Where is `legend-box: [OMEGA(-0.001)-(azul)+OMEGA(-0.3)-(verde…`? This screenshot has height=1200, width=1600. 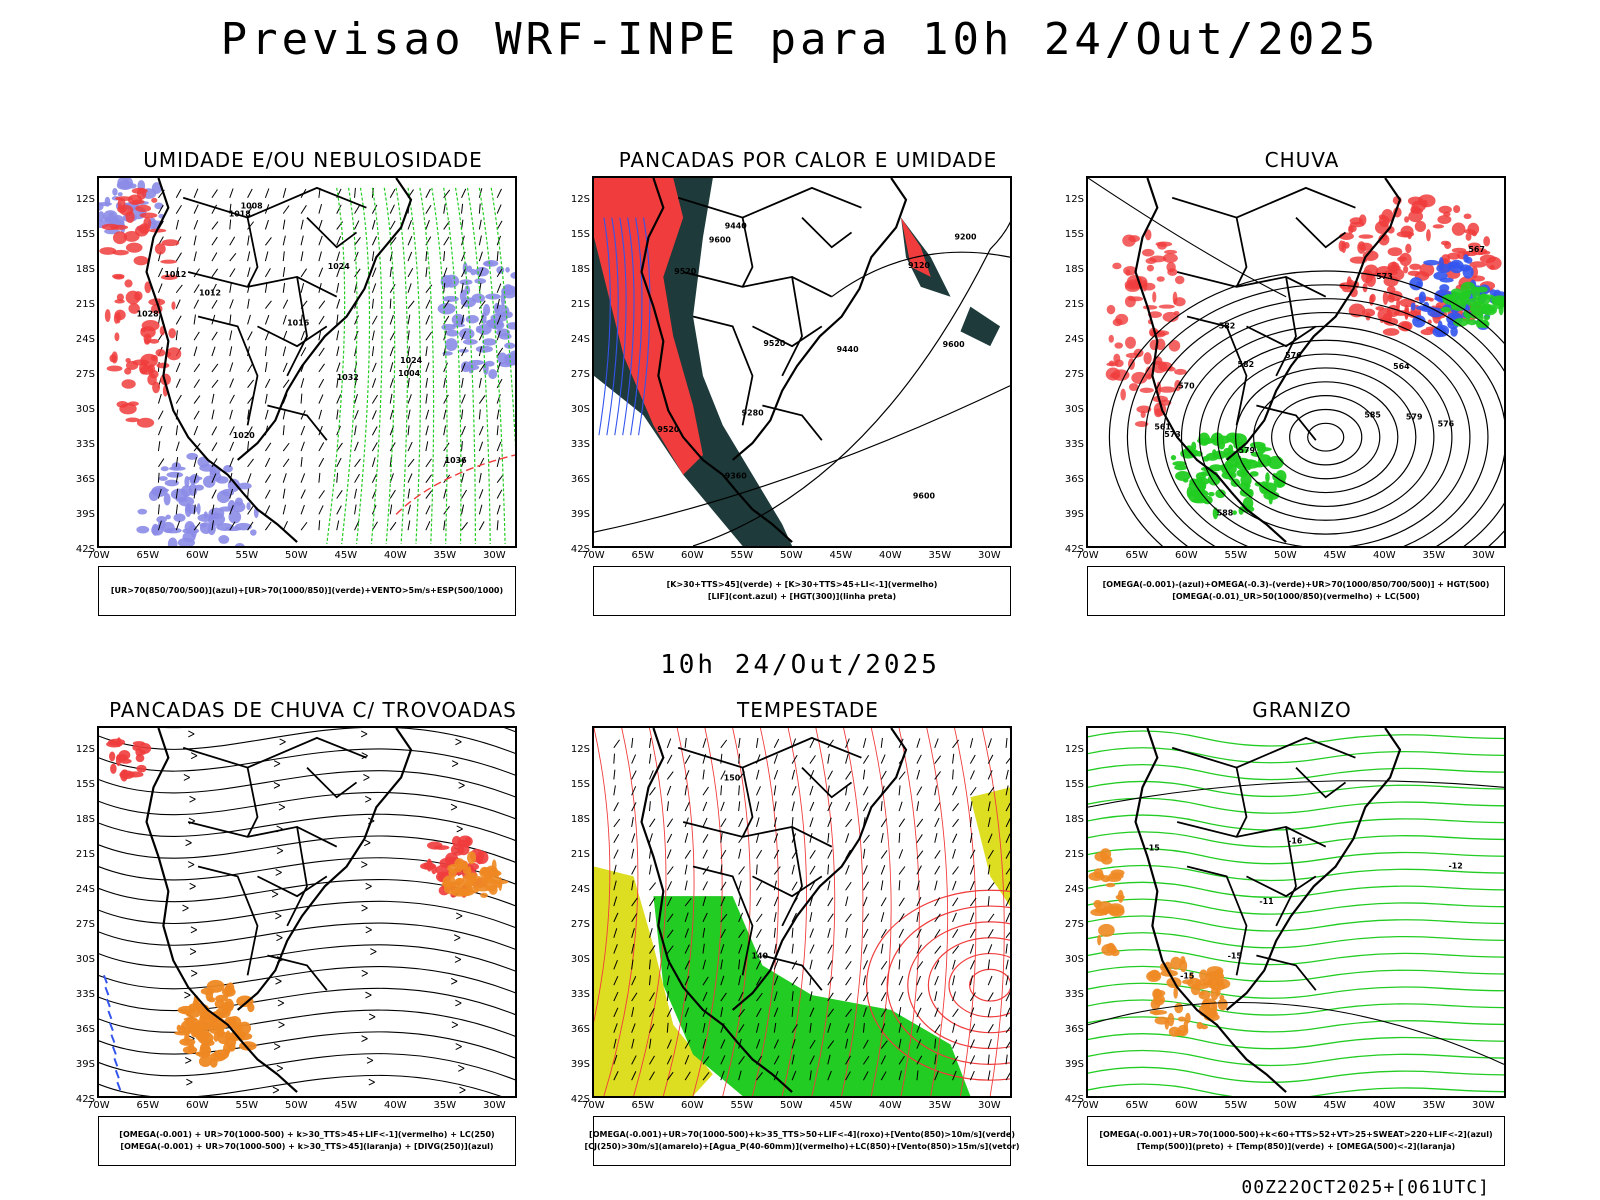 legend-box: [OMEGA(-0.001)-(azul)+OMEGA(-0.3)-(verde… is located at coordinates (1296, 591).